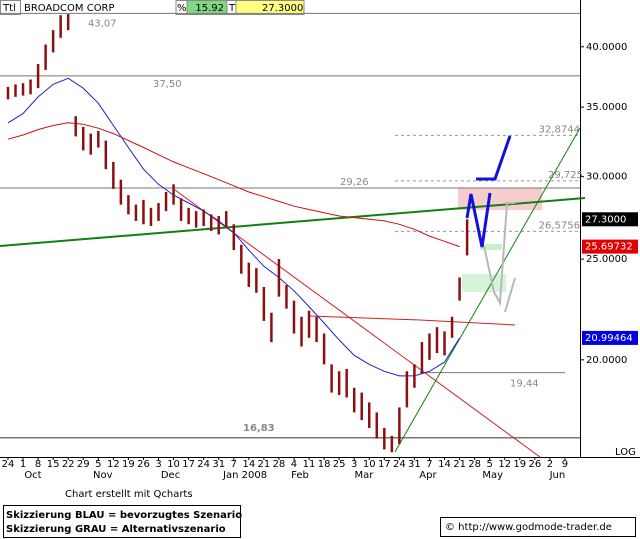 The image size is (640, 539). Describe the element at coordinates (606, 107) in the screenshot. I see `y-tick-label: 35.0000` at that location.